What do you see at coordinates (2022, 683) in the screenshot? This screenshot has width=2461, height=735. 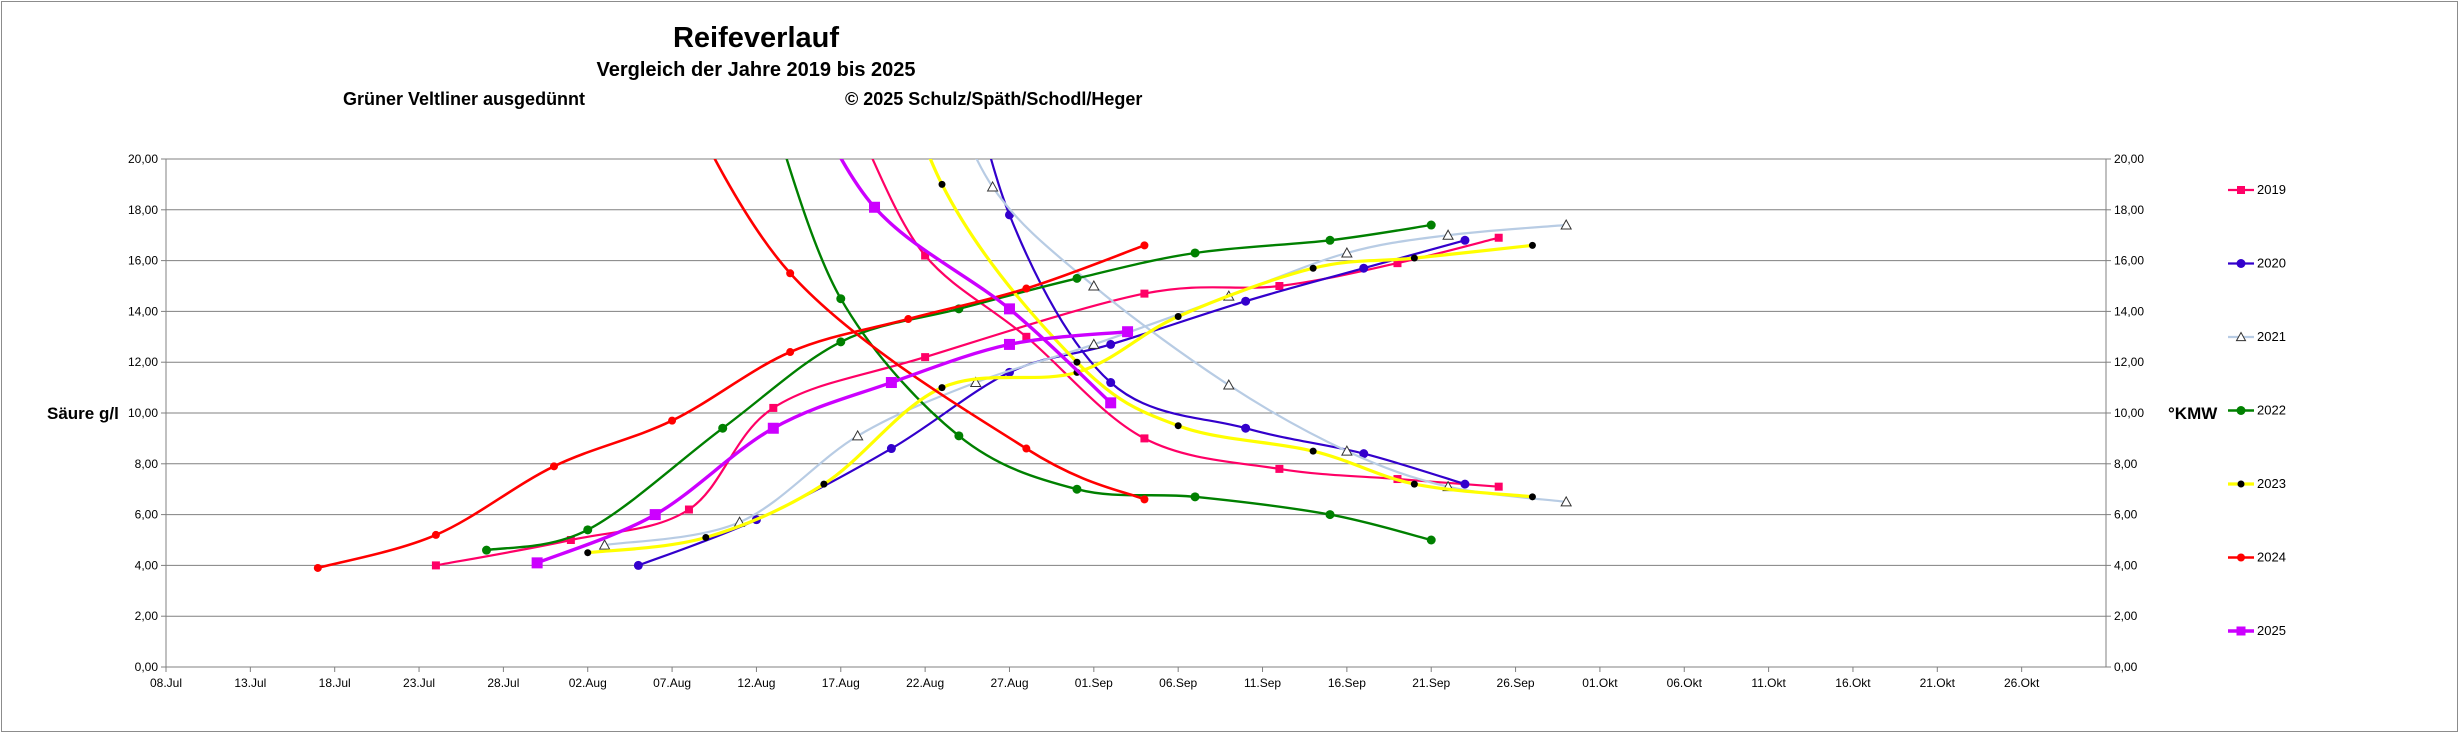 I see `x-tick-label: 26.Okt` at bounding box center [2022, 683].